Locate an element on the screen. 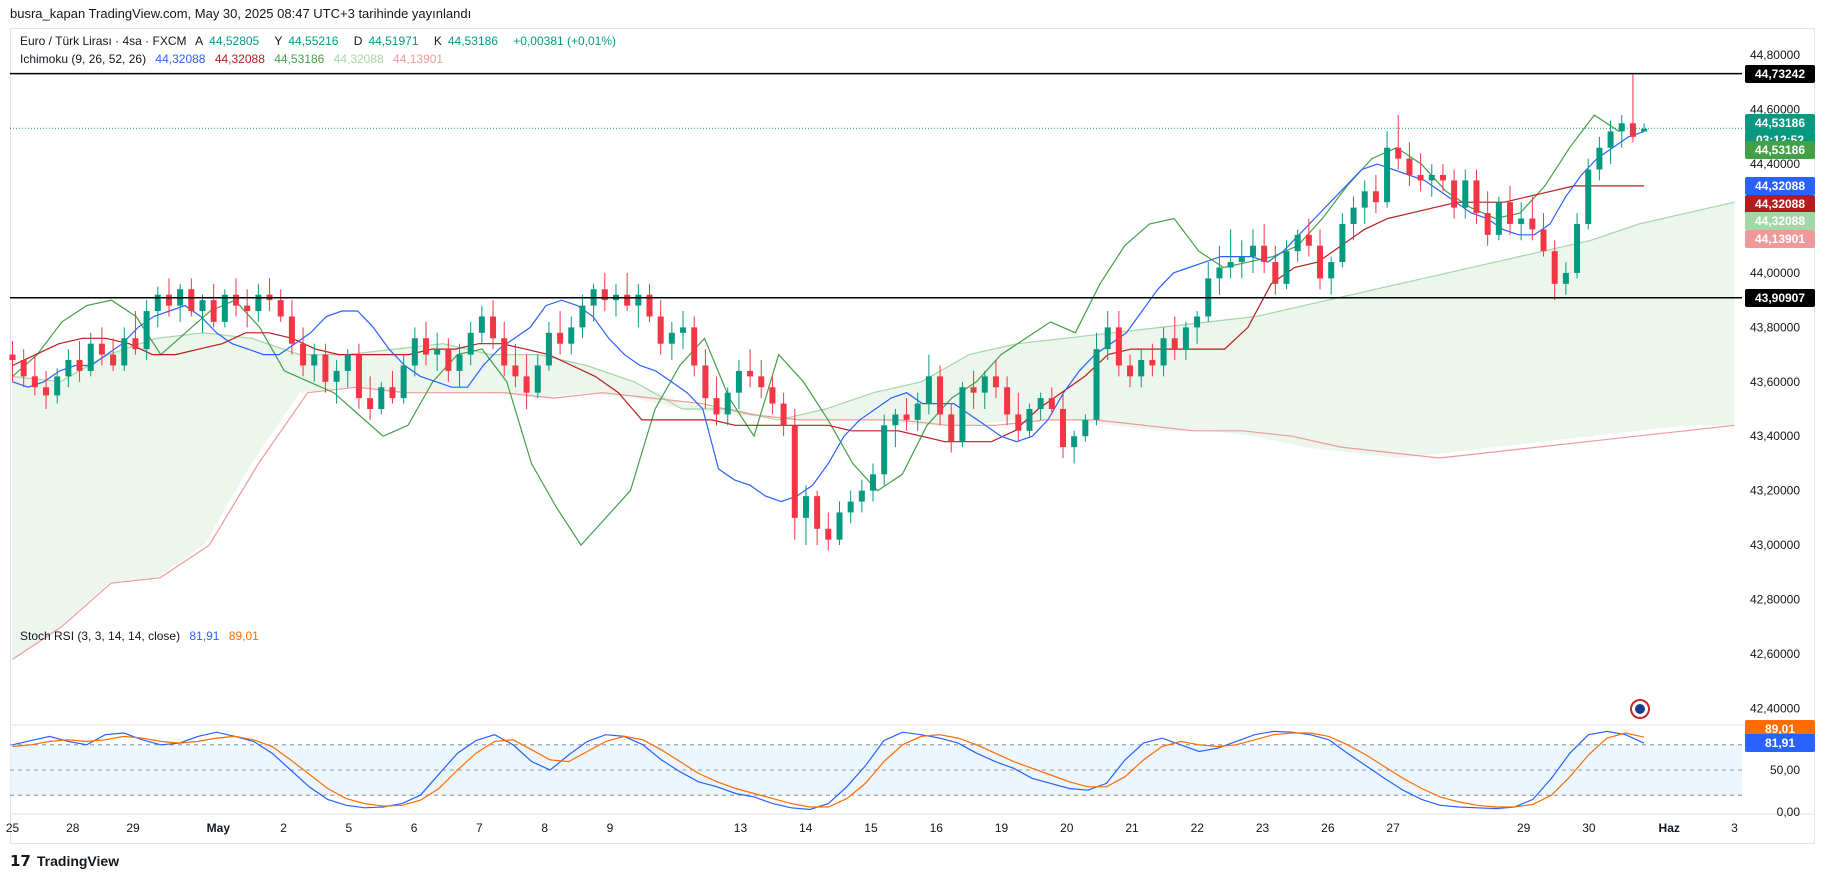 The height and width of the screenshot is (879, 1825). time-axis-label: Haz is located at coordinates (1669, 828).